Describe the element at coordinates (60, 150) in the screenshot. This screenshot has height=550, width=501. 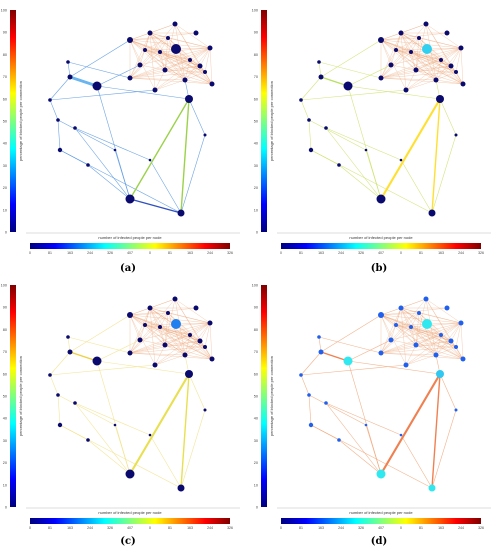
I see `node-n-left-e` at that location.